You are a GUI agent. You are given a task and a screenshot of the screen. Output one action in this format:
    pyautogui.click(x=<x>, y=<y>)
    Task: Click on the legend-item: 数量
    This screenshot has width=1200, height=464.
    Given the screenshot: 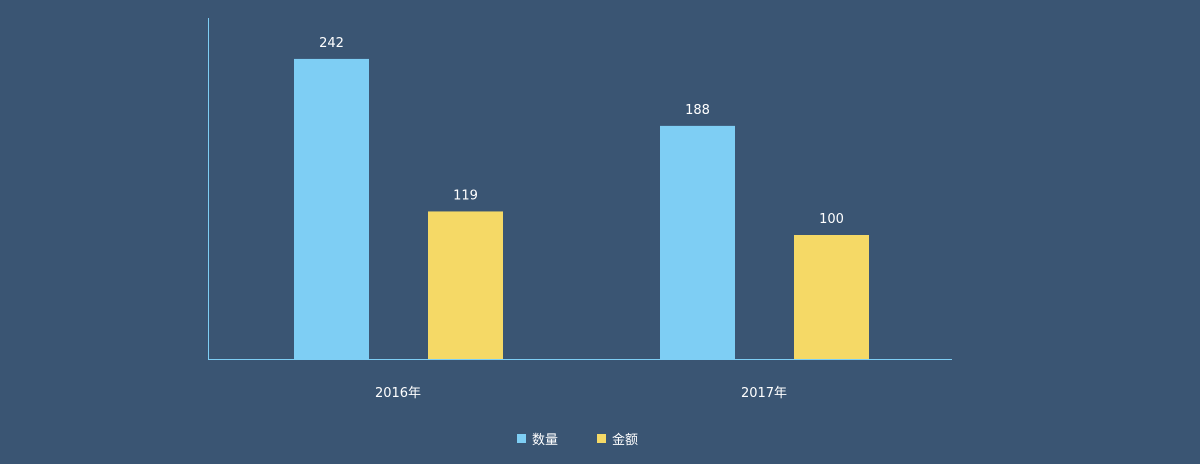 What is the action you would take?
    pyautogui.click(x=537, y=440)
    